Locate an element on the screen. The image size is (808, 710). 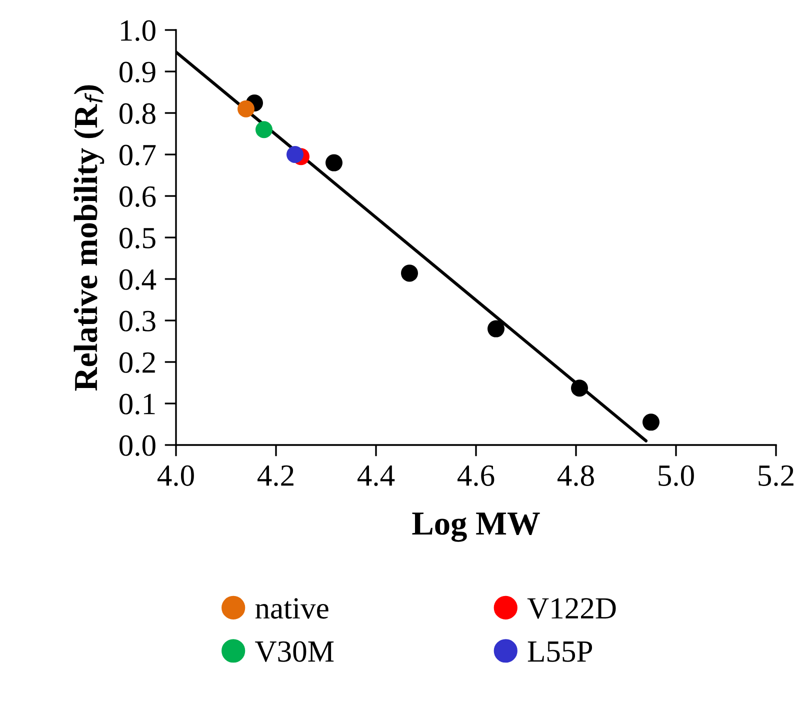
y-tick-label: 0.3 is located at coordinates (138, 321).